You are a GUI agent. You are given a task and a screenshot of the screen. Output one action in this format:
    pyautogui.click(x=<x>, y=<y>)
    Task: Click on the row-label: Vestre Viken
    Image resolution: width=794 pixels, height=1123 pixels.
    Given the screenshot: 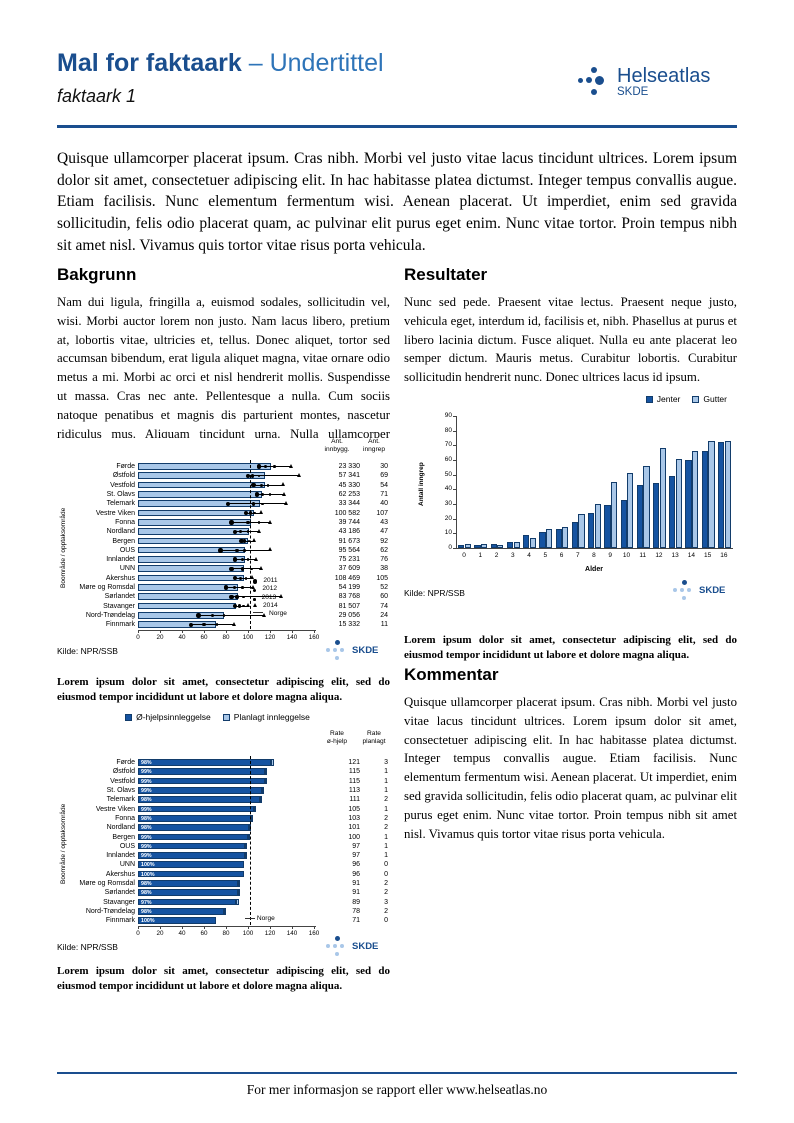 What is the action you would take?
    pyautogui.click(x=115, y=513)
    